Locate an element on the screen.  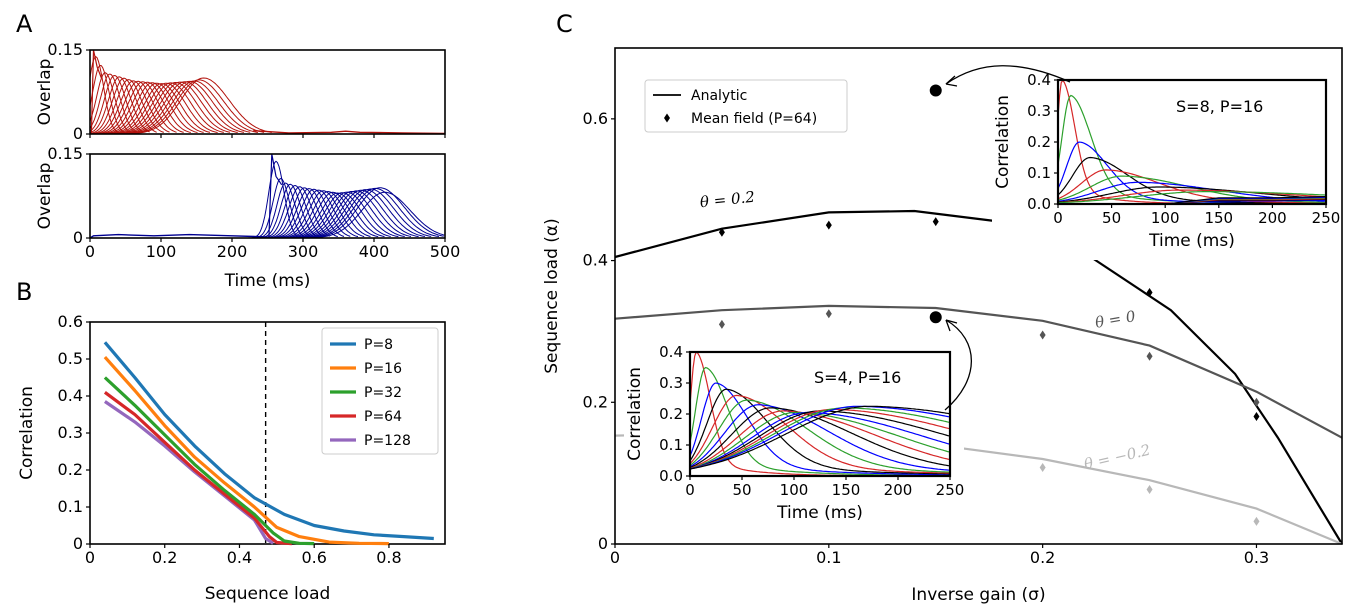
inset-top-xtick-label: 0 is located at coordinates (1058, 218).